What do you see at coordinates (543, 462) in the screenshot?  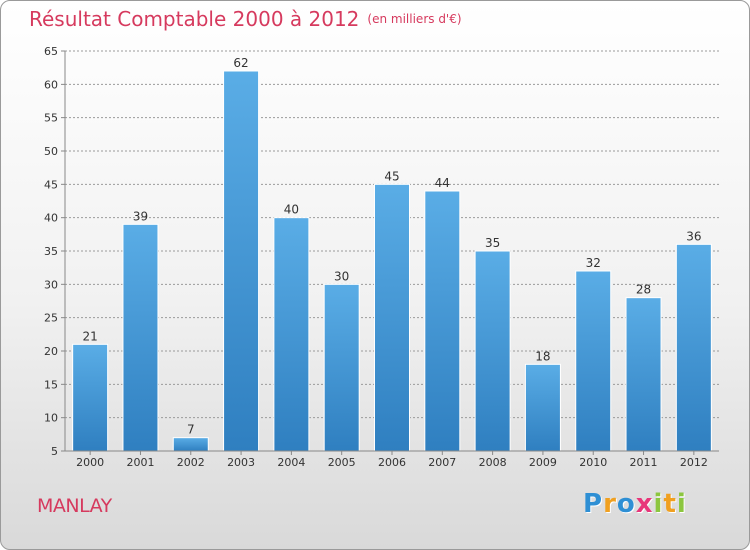 I see `x-tick-label-2009: 2009` at bounding box center [543, 462].